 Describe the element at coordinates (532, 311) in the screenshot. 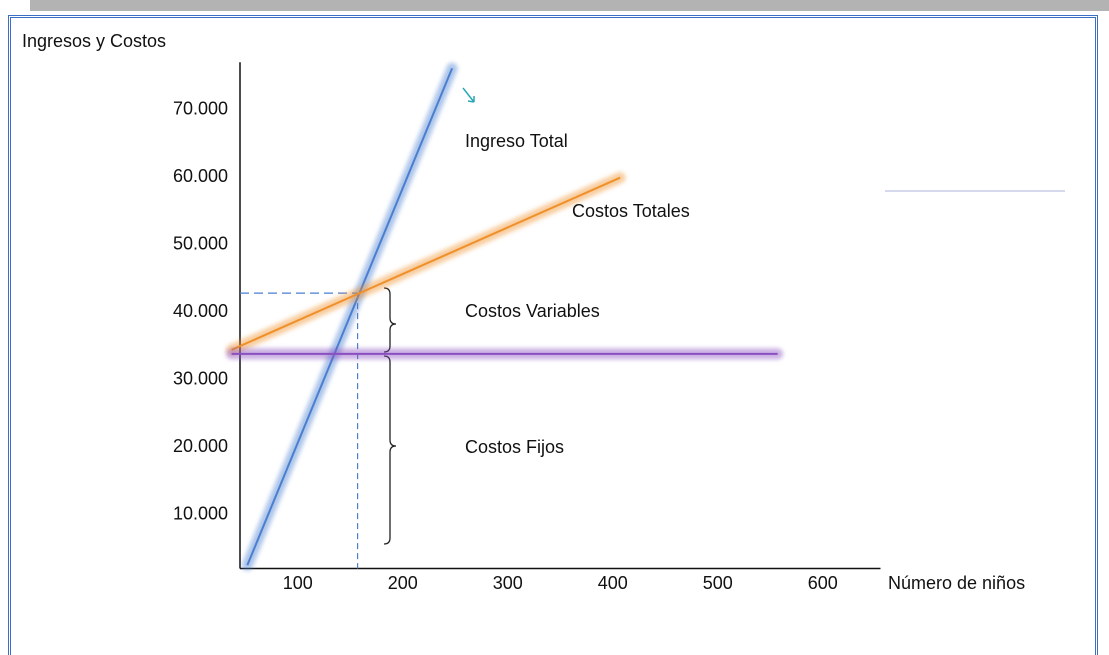

I see `annotation: Costos Variables` at that location.